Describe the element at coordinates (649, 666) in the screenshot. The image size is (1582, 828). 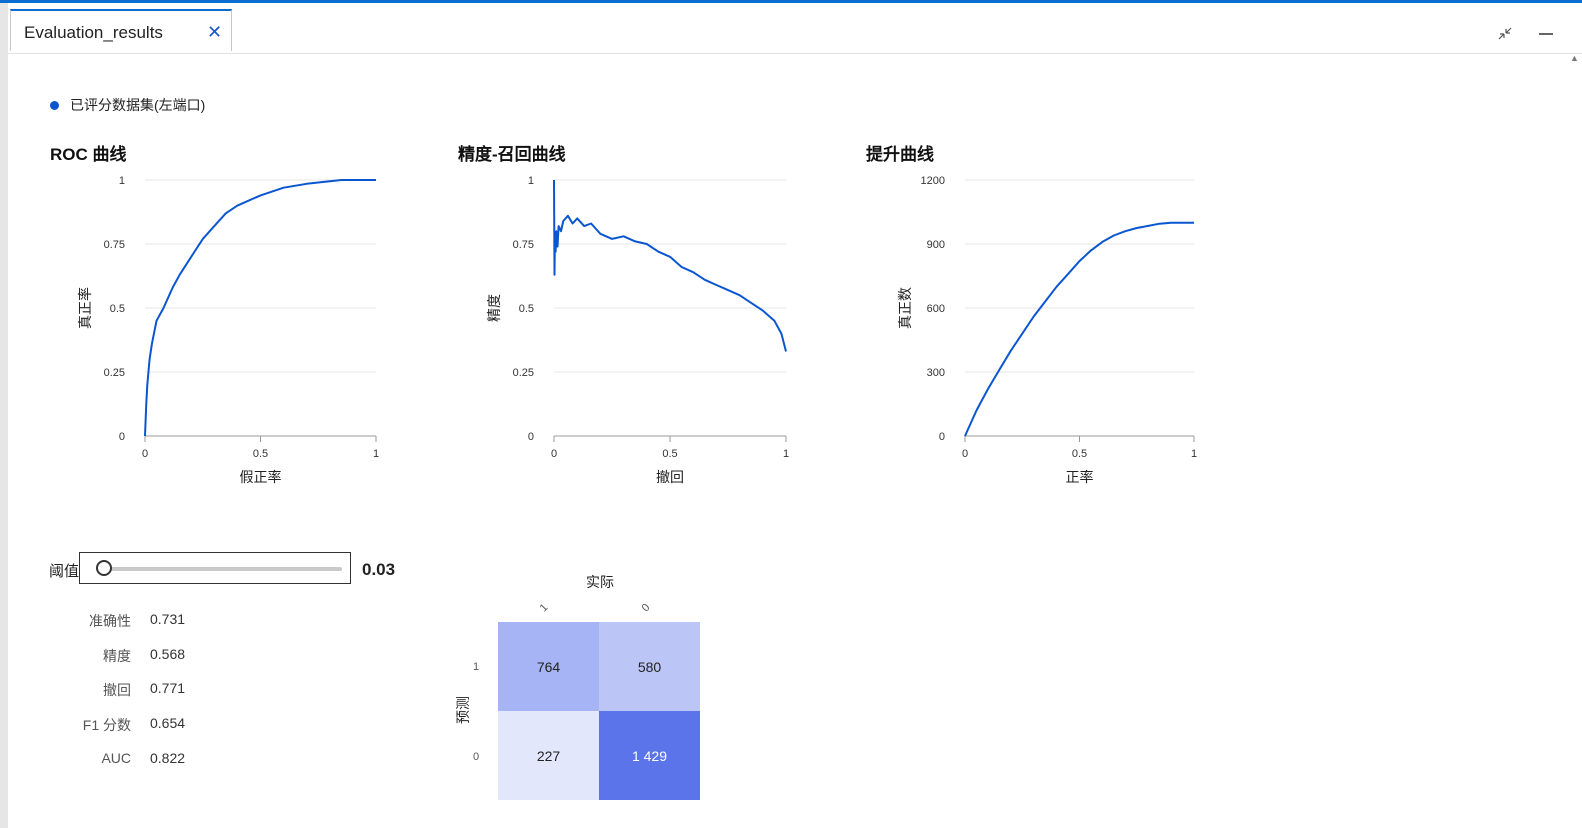
I see `confusion-cell-fp: 580` at that location.